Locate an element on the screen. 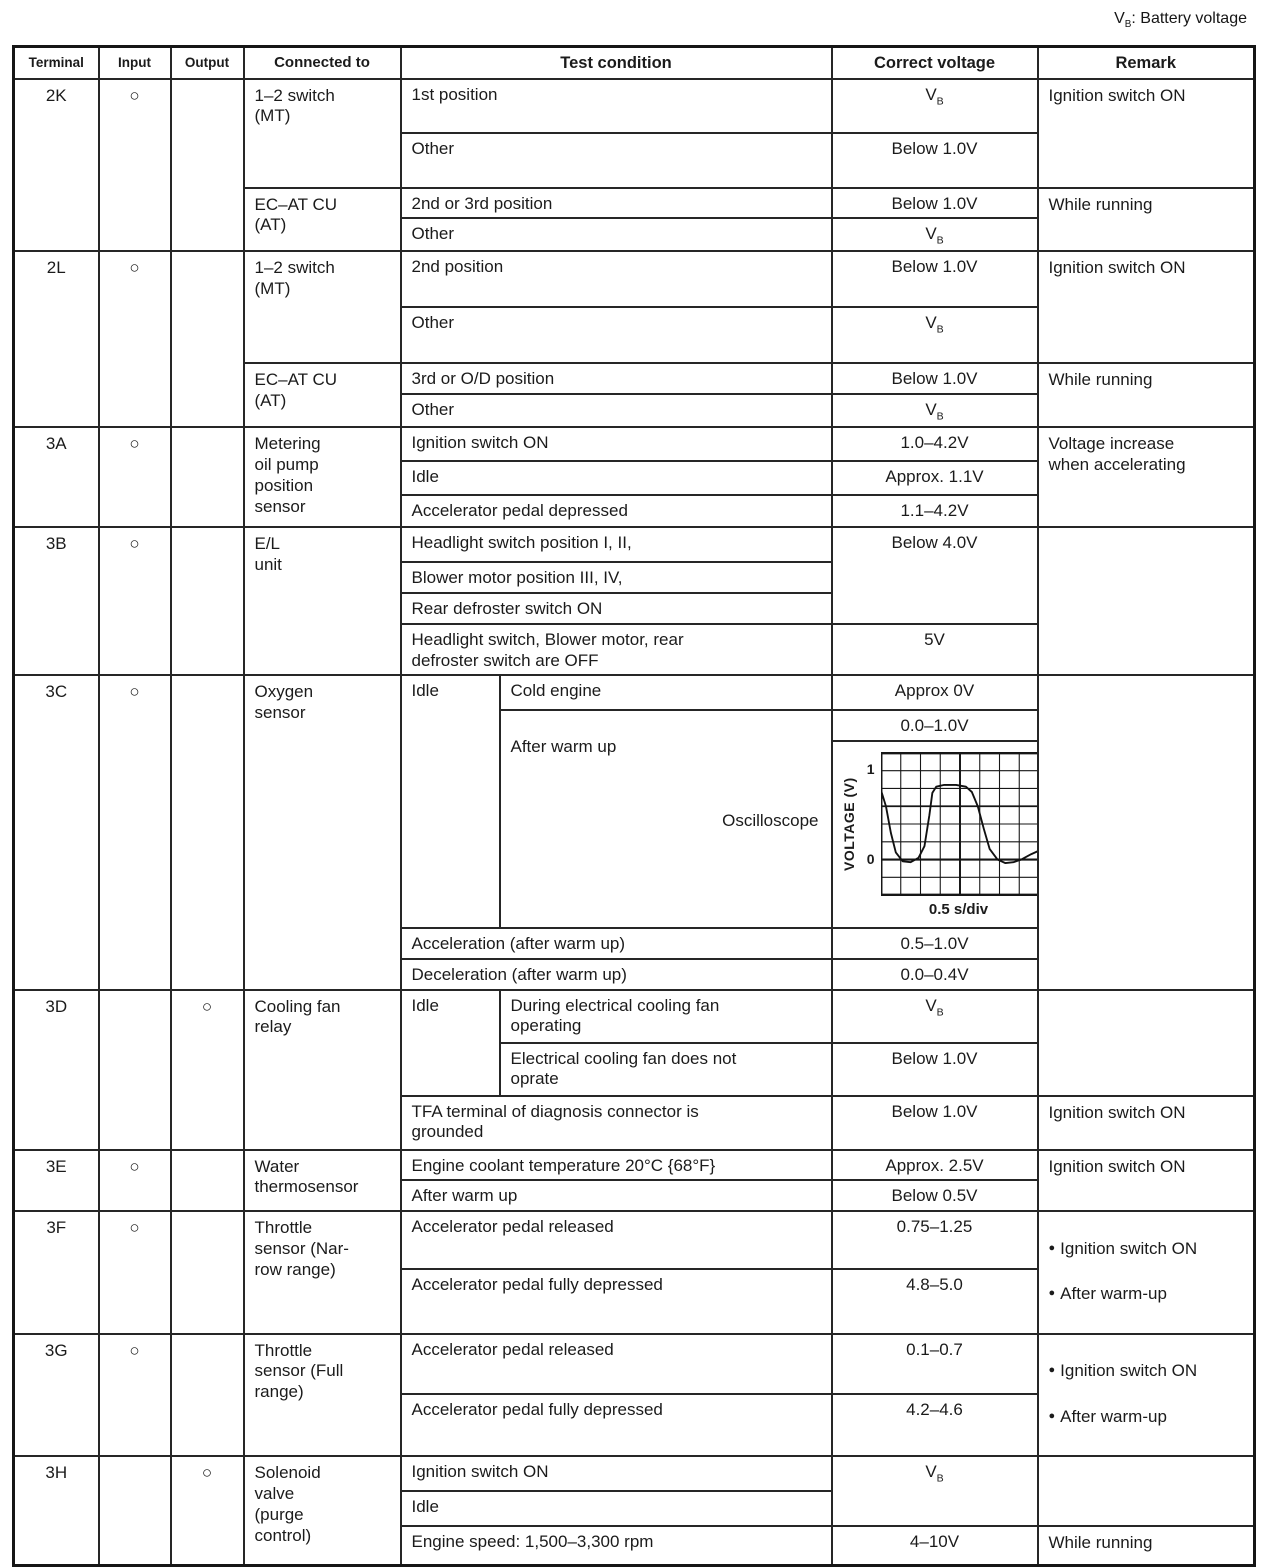  terminal-id-cell: 3C is located at coordinates (56, 832).